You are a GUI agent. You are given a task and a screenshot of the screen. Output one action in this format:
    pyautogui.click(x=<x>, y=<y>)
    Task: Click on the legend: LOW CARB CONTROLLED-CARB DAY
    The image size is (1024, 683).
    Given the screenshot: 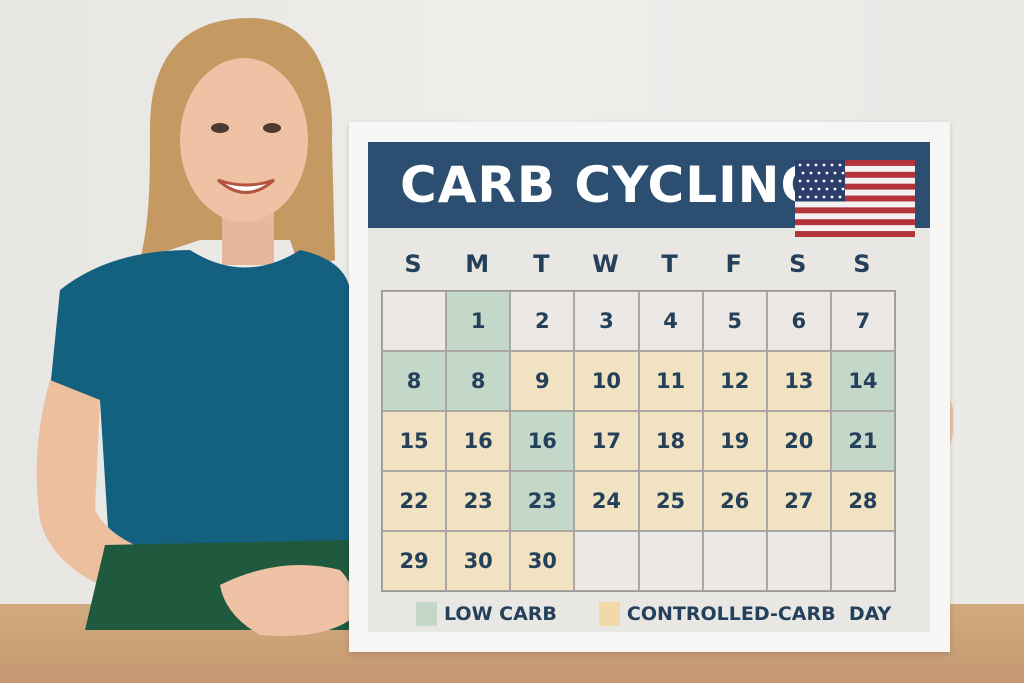 What is the action you would take?
    pyautogui.click(x=653, y=614)
    